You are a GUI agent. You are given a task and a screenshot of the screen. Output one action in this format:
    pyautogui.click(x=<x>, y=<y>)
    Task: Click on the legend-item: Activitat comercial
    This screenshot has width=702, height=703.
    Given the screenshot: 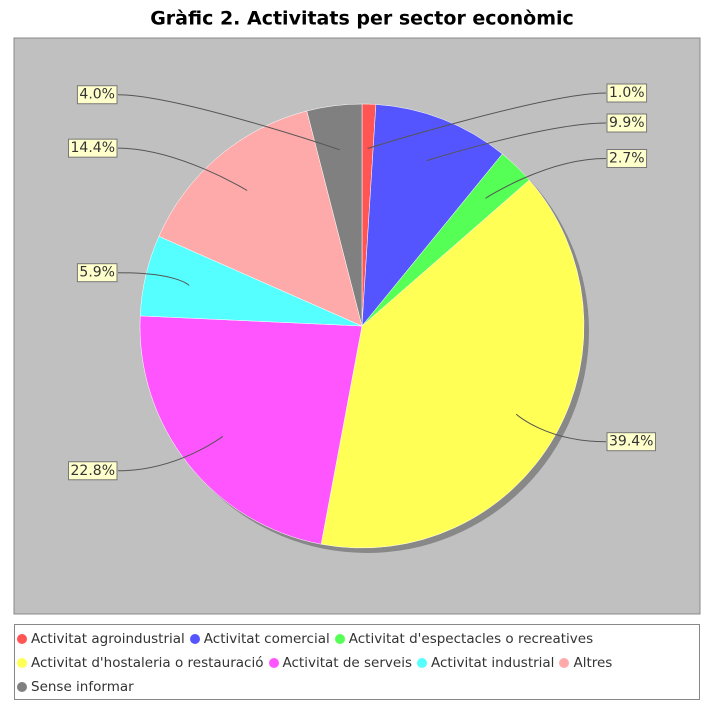 What is the action you would take?
    pyautogui.click(x=259, y=639)
    